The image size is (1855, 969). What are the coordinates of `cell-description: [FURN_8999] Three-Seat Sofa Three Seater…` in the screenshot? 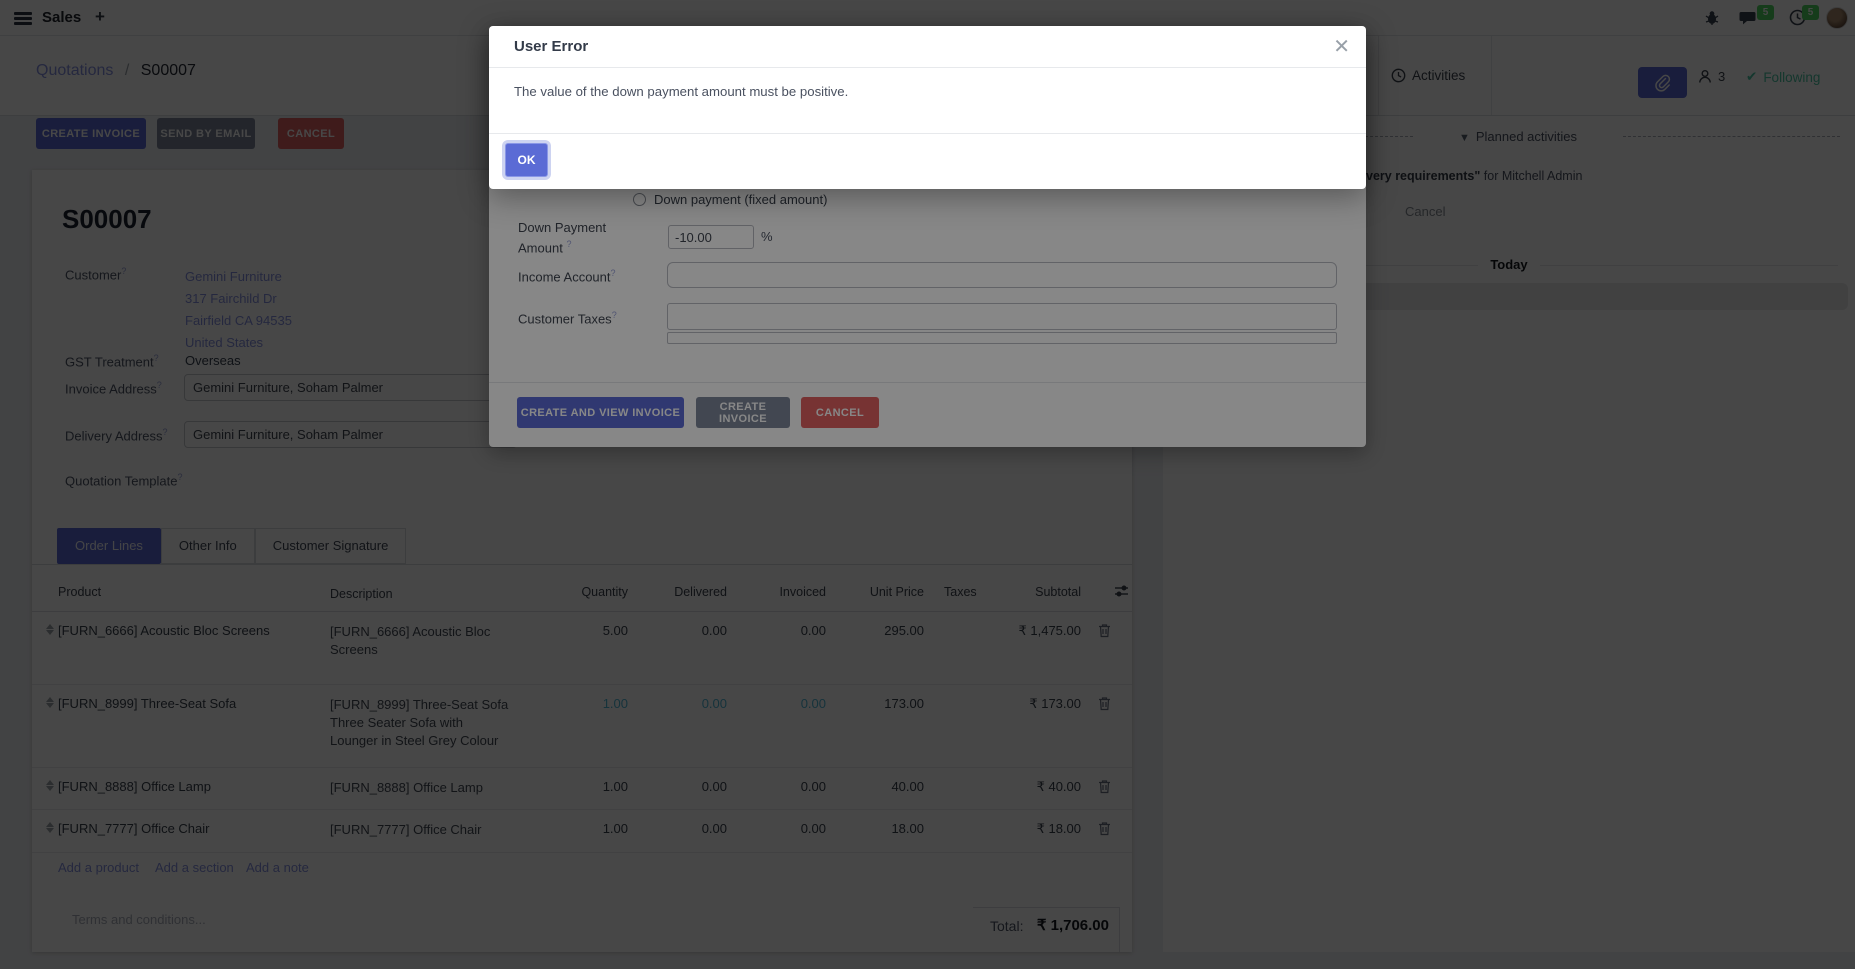 It's located at (419, 722).